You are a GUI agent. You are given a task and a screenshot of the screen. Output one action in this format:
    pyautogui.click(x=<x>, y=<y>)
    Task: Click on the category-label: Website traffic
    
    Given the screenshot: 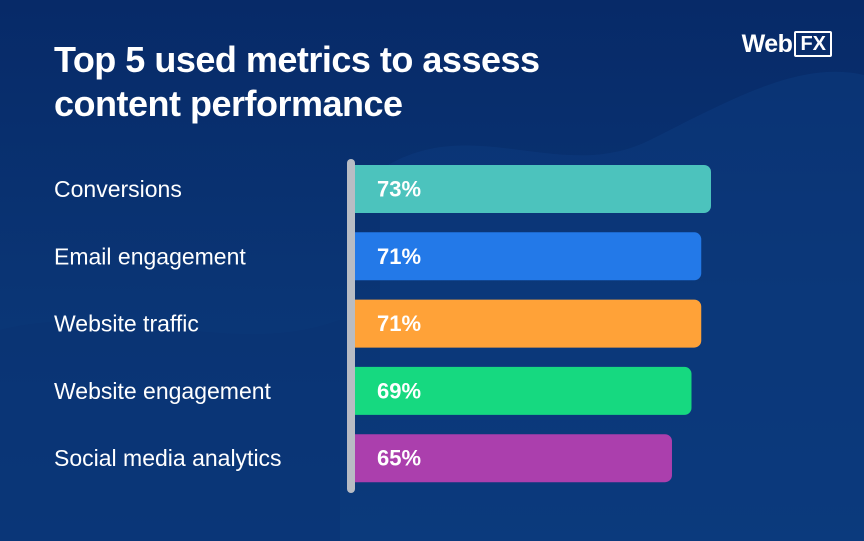 What is the action you would take?
    pyautogui.click(x=126, y=324)
    